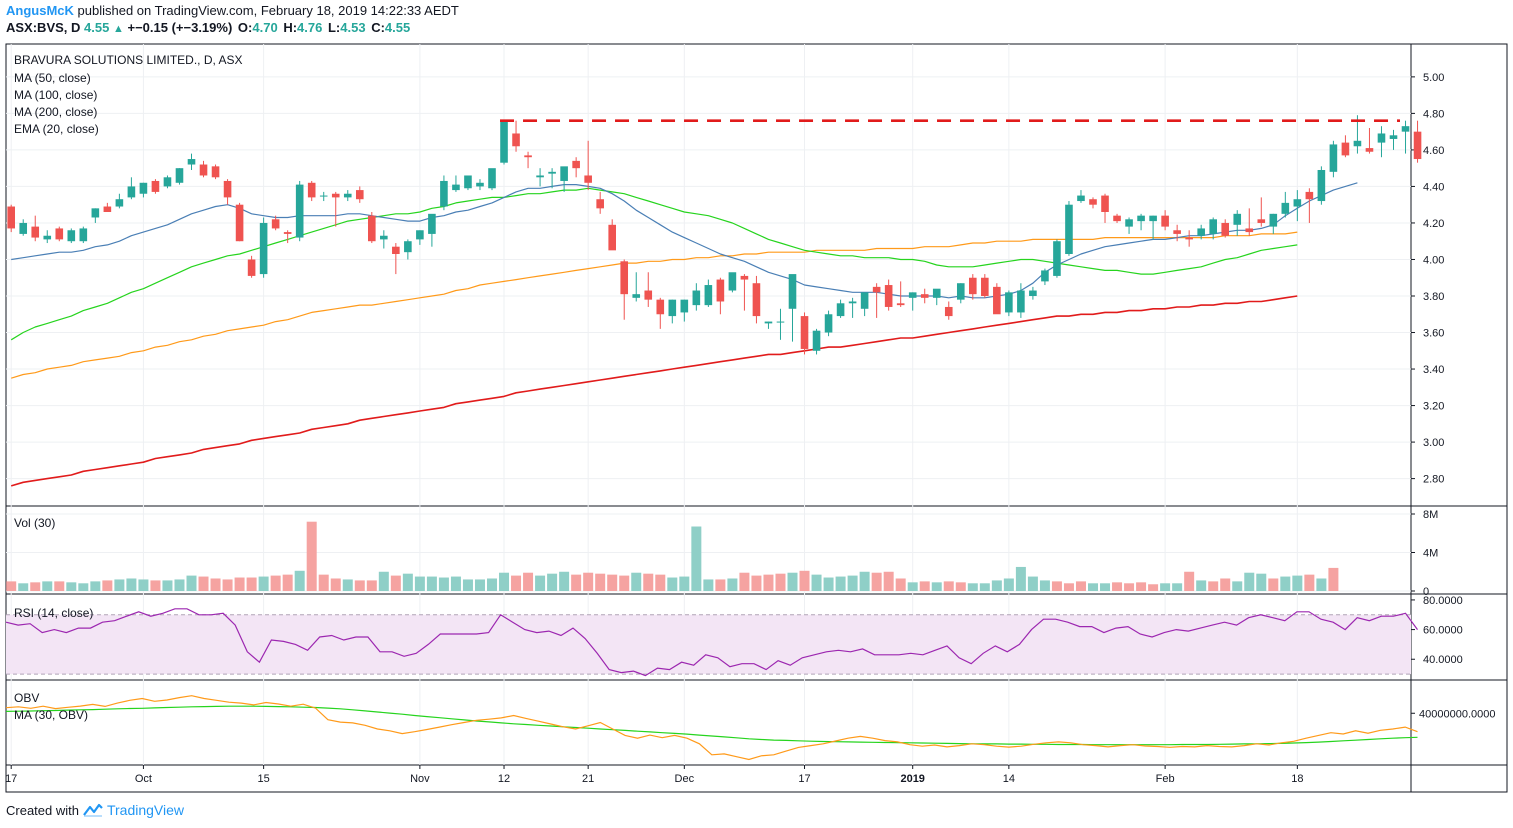  What do you see at coordinates (1443, 631) in the screenshot?
I see `rsi-axis-label: 60.0000` at bounding box center [1443, 631].